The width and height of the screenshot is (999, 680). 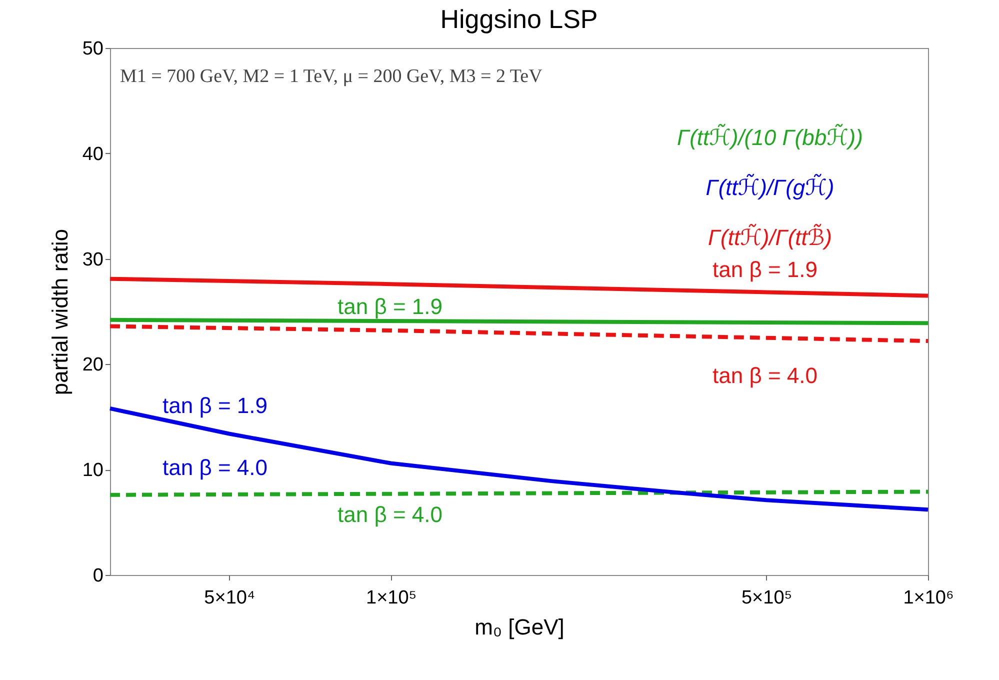 I want to click on annotation: Γ(ttℋ̃)/Γ(gℋ̃), so click(x=770, y=186).